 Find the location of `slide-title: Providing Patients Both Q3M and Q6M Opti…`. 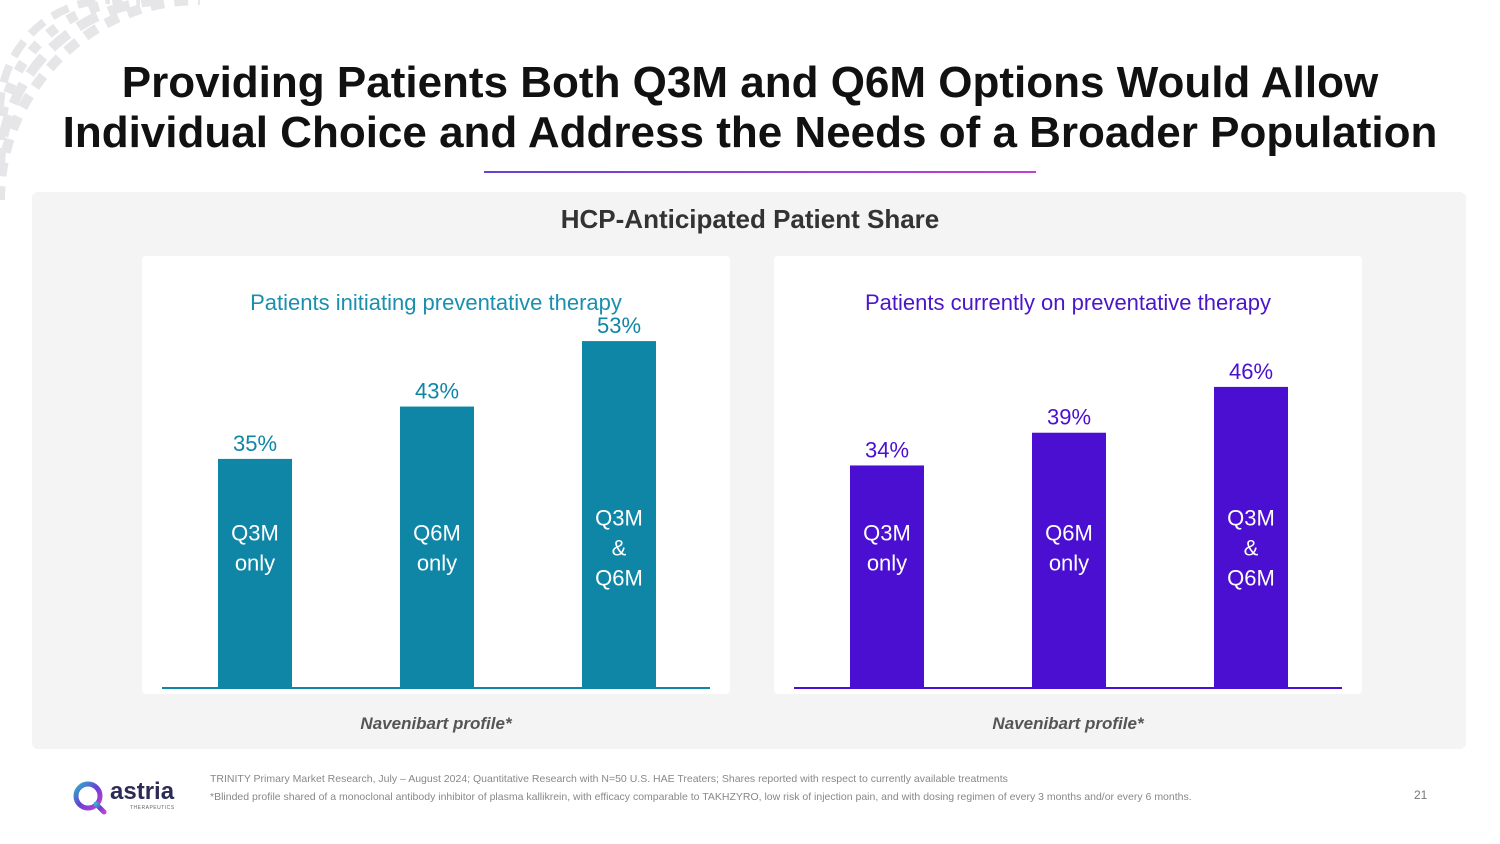

slide-title: Providing Patients Both Q3M and Q6M Opti… is located at coordinates (750, 108).